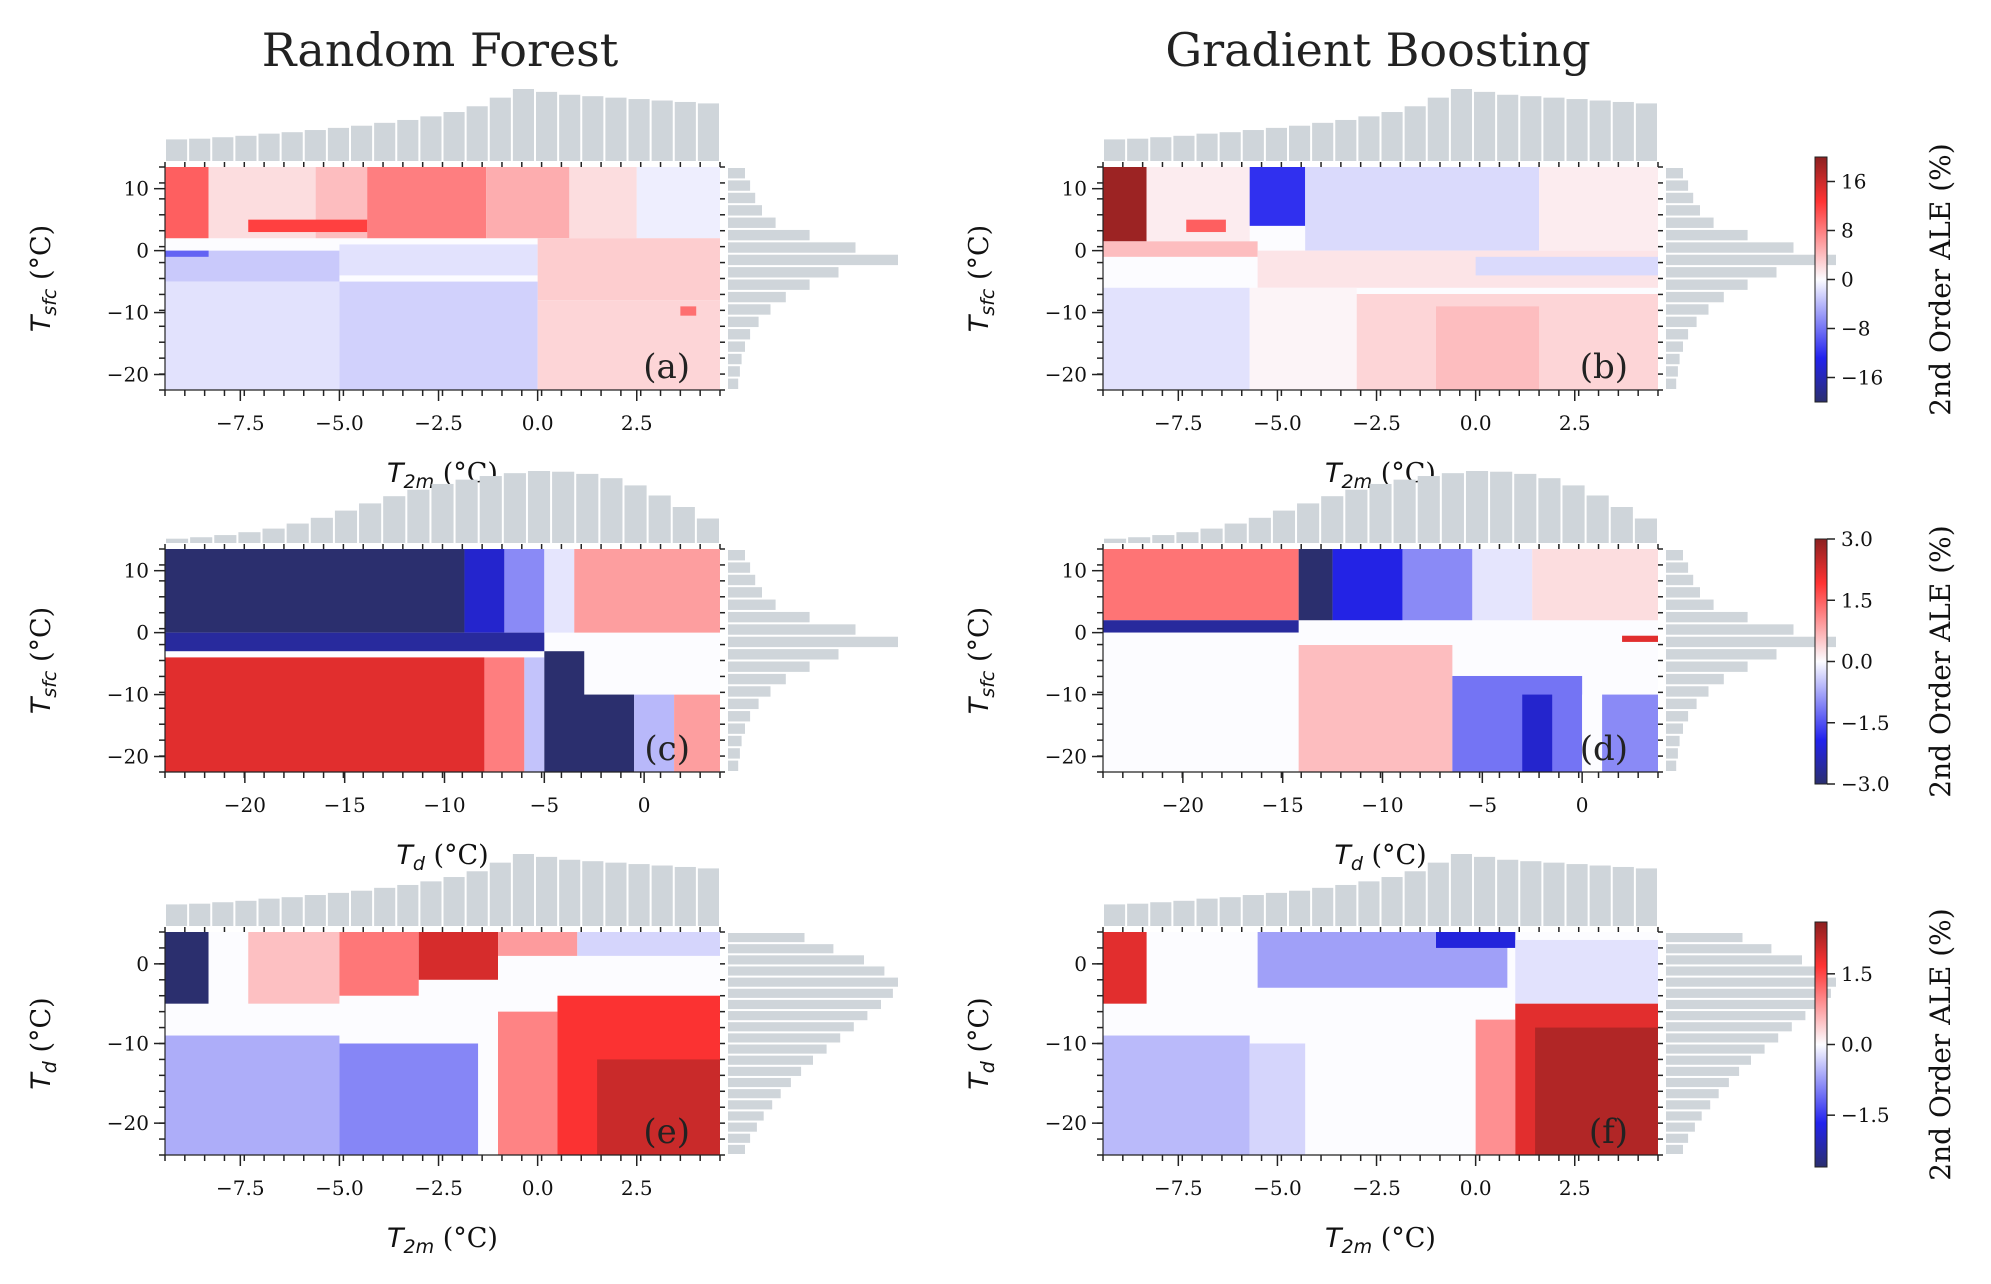 Image resolution: width=1991 pixels, height=1284 pixels. I want to click on x-tick-label: 0.0, so click(538, 423).